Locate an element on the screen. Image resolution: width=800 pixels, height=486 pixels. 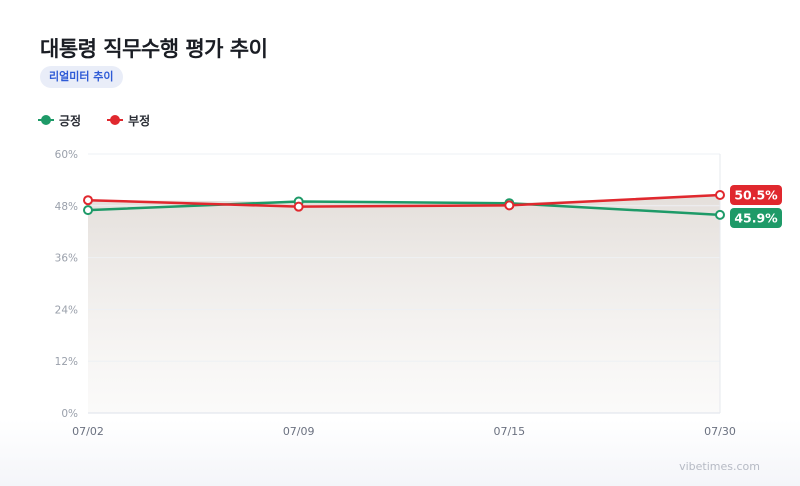
y-tick-label: 0% is located at coordinates (69, 414).